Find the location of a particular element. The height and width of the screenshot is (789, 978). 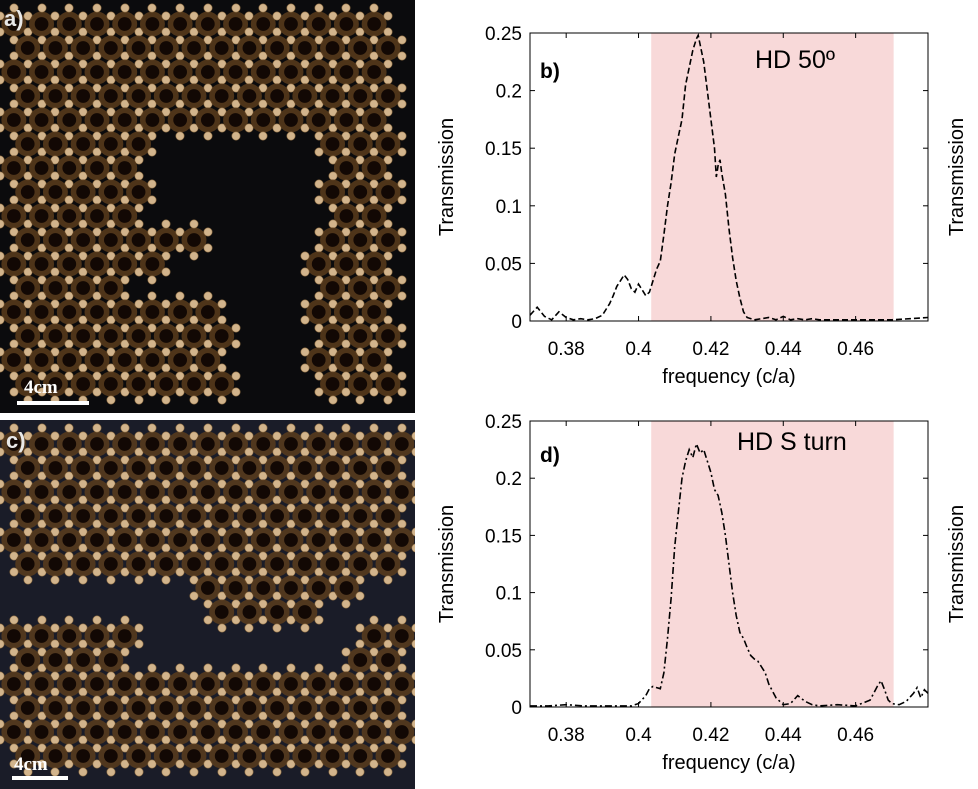

x-tick-label-d: 0.4 is located at coordinates (638, 735).